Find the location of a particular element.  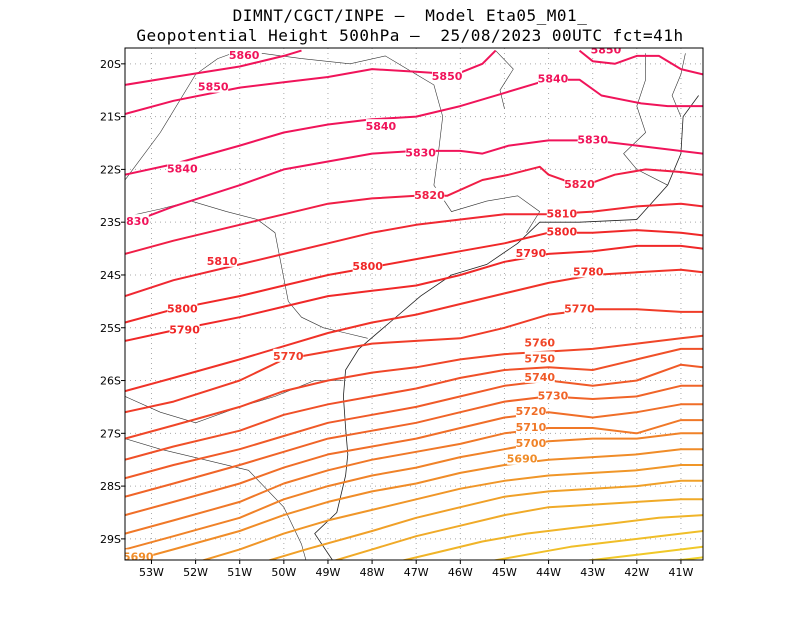

x-tick-label: 41W is located at coordinates (681, 572).